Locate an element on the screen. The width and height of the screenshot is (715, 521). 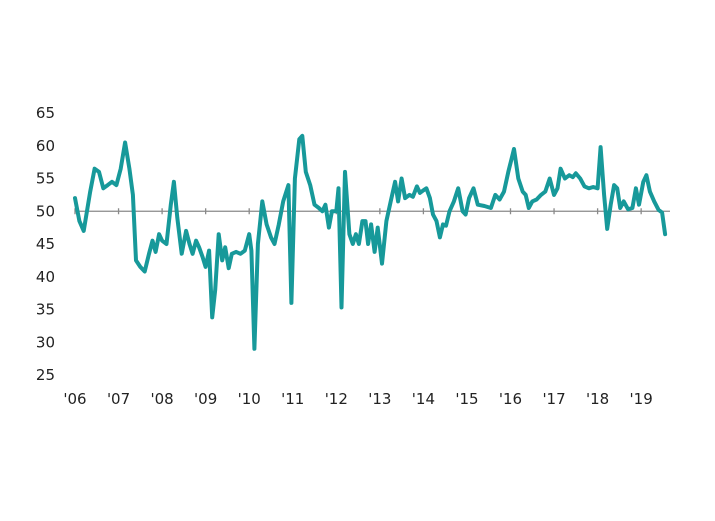
x-tick-label: '08 is located at coordinates (161, 399).